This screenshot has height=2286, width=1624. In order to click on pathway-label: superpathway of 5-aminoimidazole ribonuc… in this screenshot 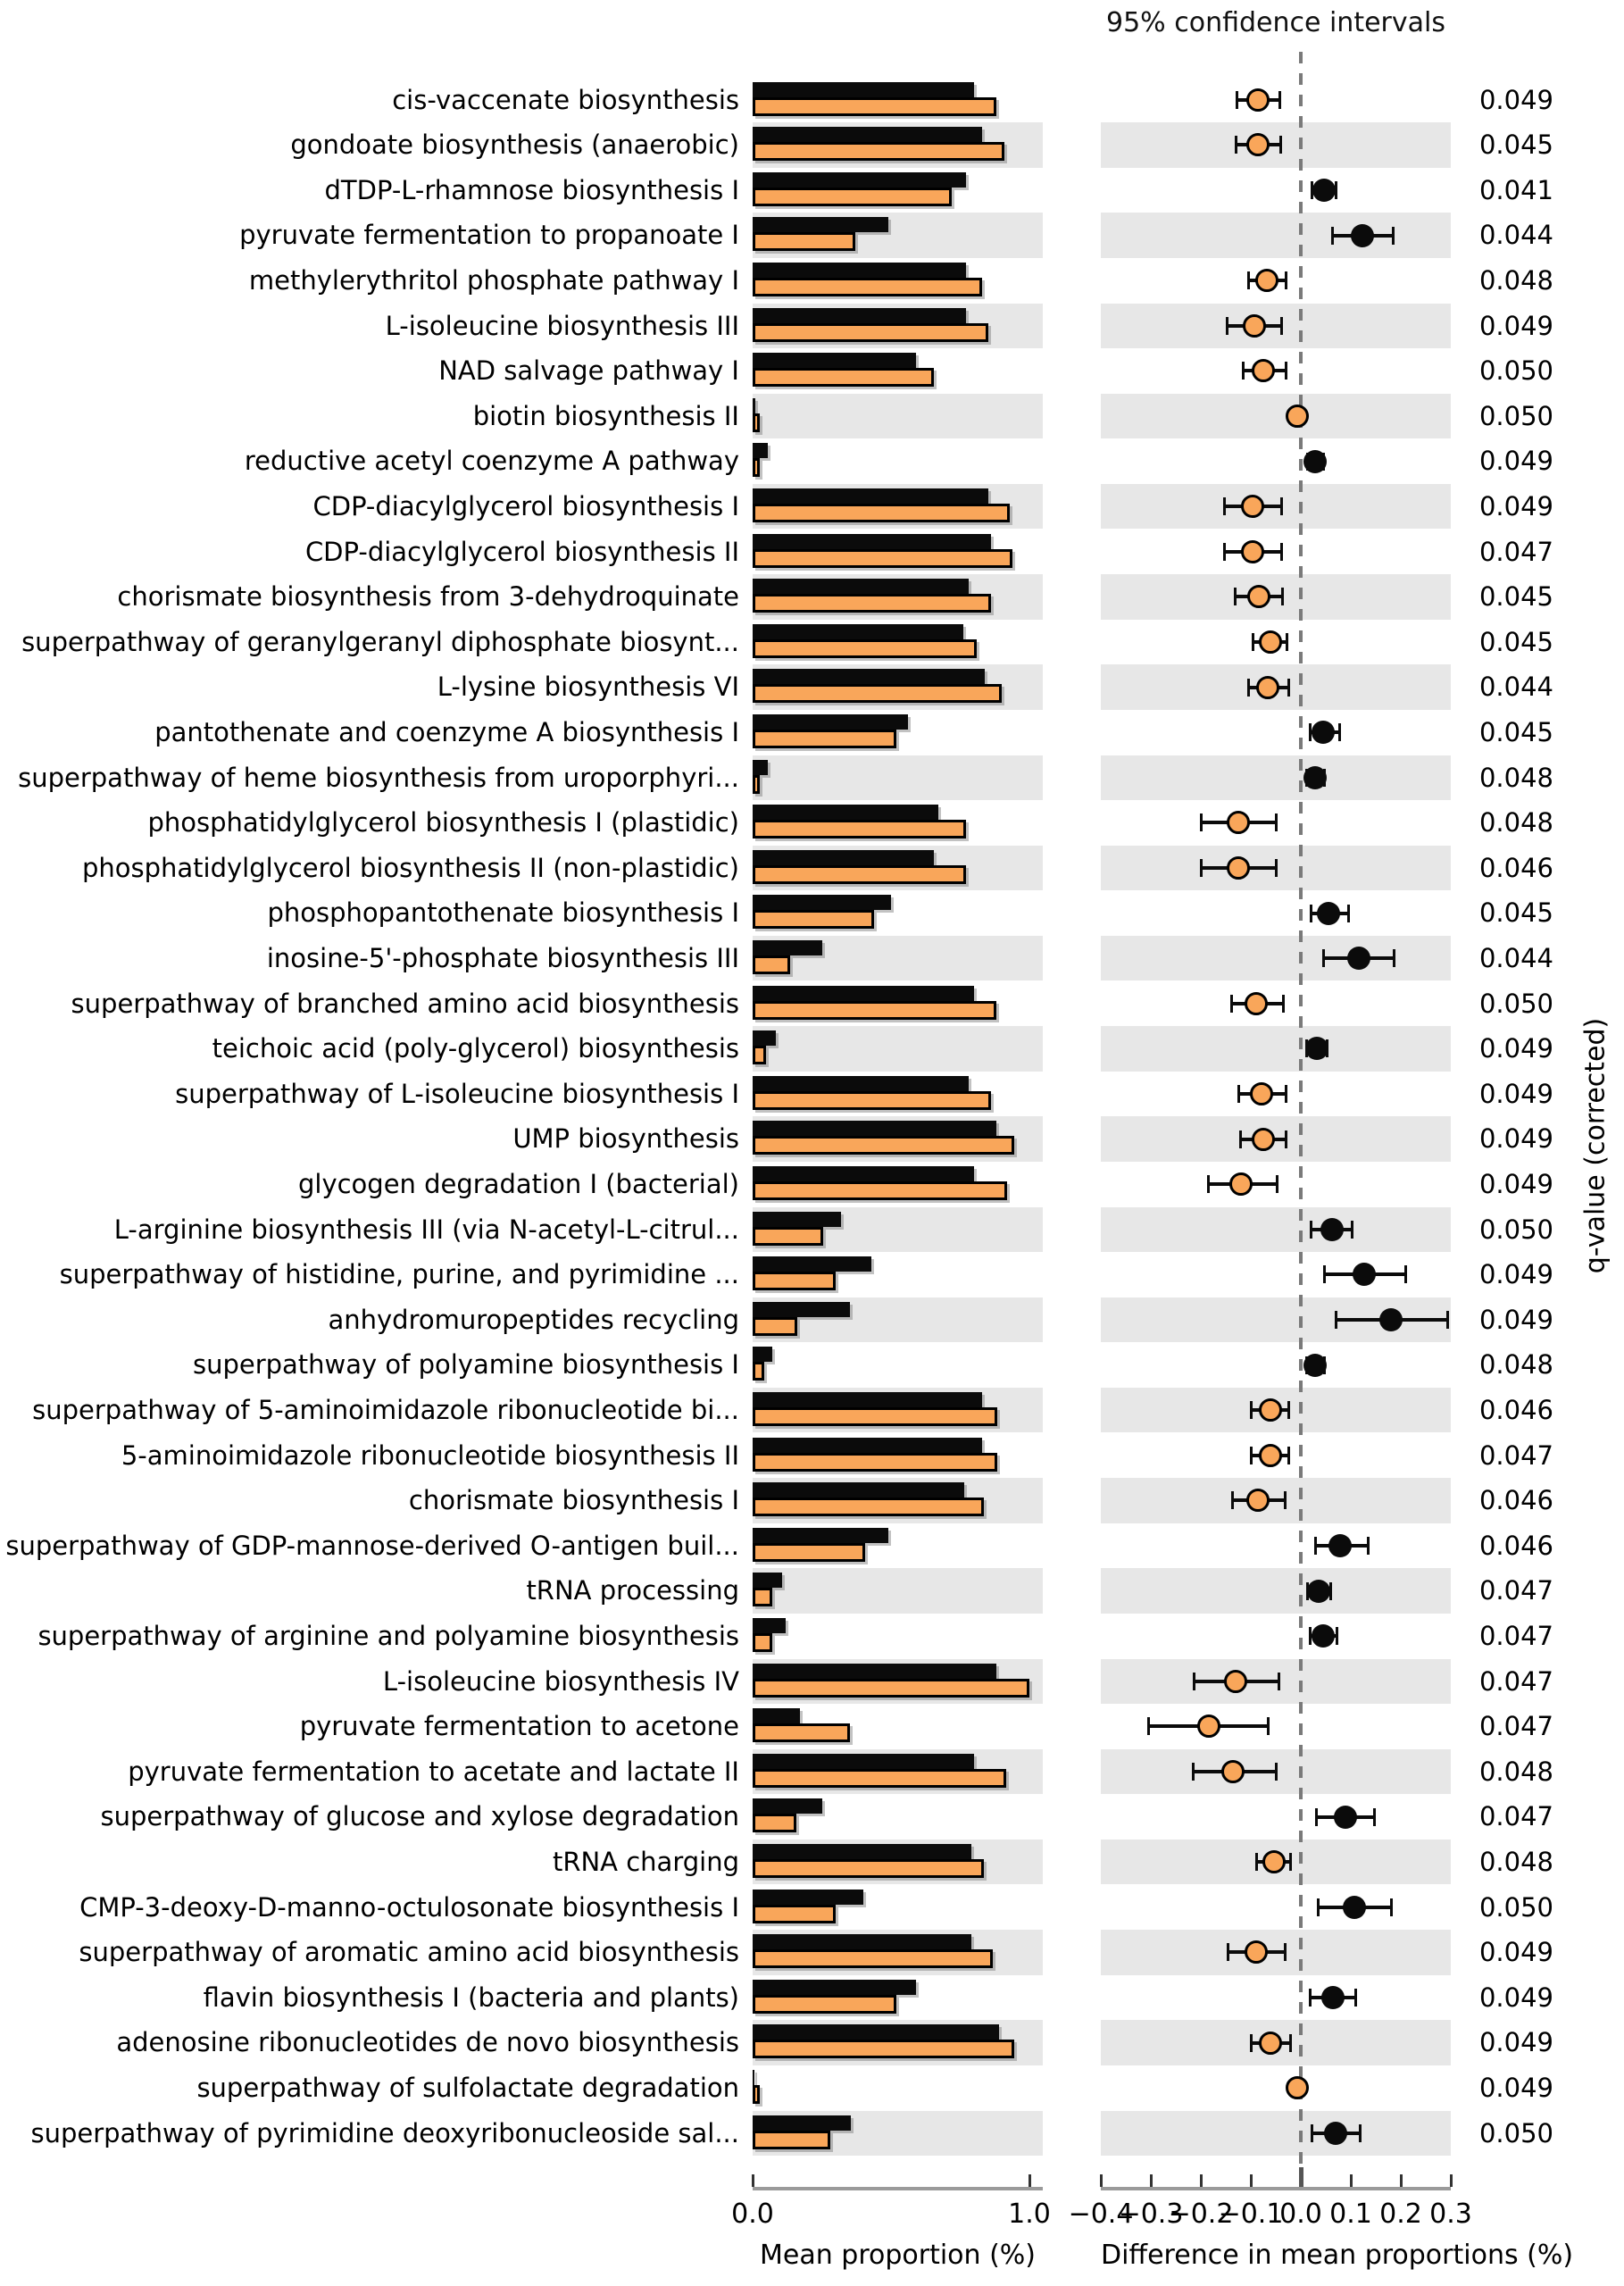, I will do `click(385, 1409)`.